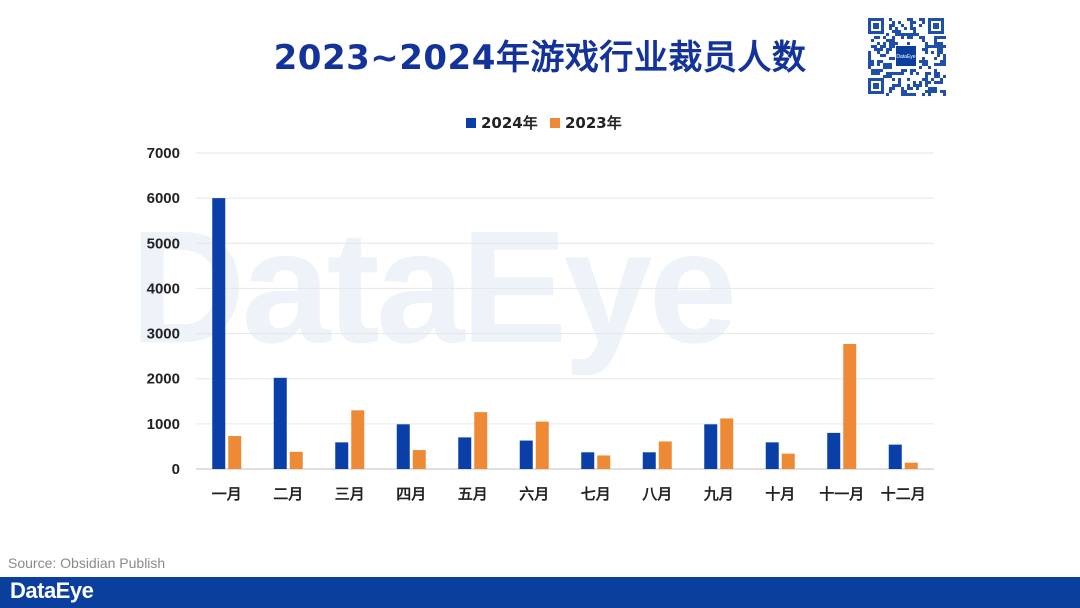 This screenshot has height=608, width=1080. Describe the element at coordinates (544, 123) in the screenshot. I see `chart-legend: 2024年 2023年` at that location.